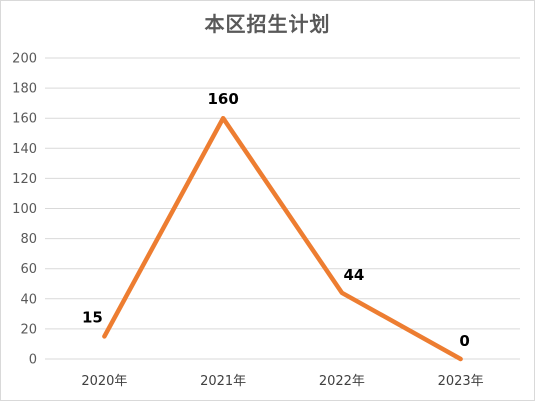 The height and width of the screenshot is (401, 535). Describe the element at coordinates (104, 381) in the screenshot. I see `x-category-label: 2020年` at that location.